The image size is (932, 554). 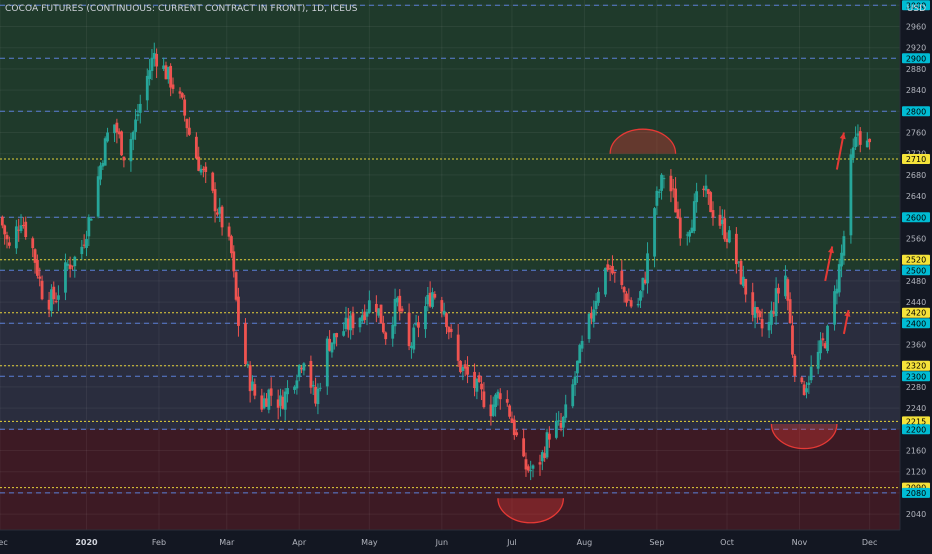 I want to click on y-tick-label: 2240, so click(x=916, y=408).